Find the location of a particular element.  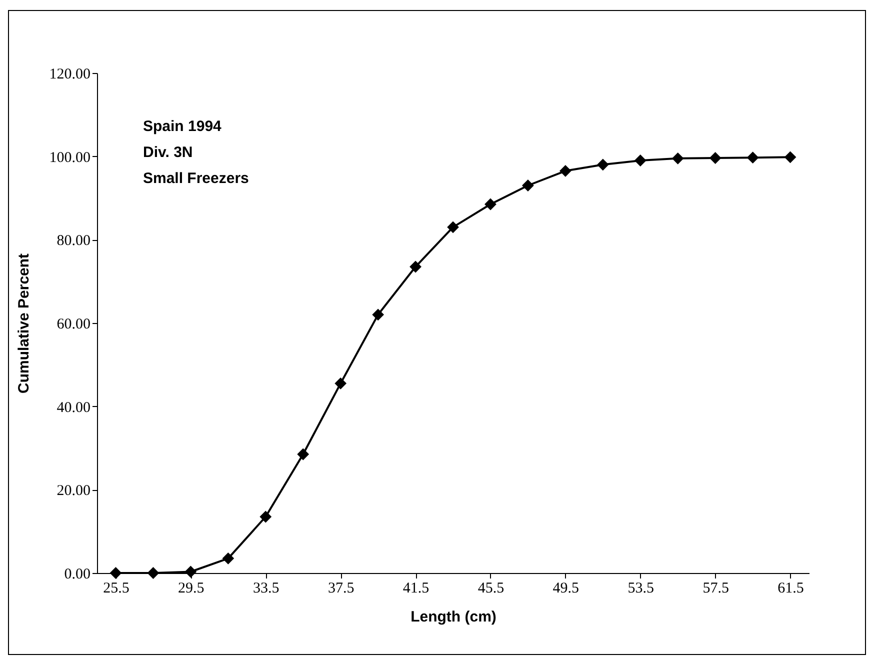

y-tick-label: 120.00 is located at coordinates (69, 74).